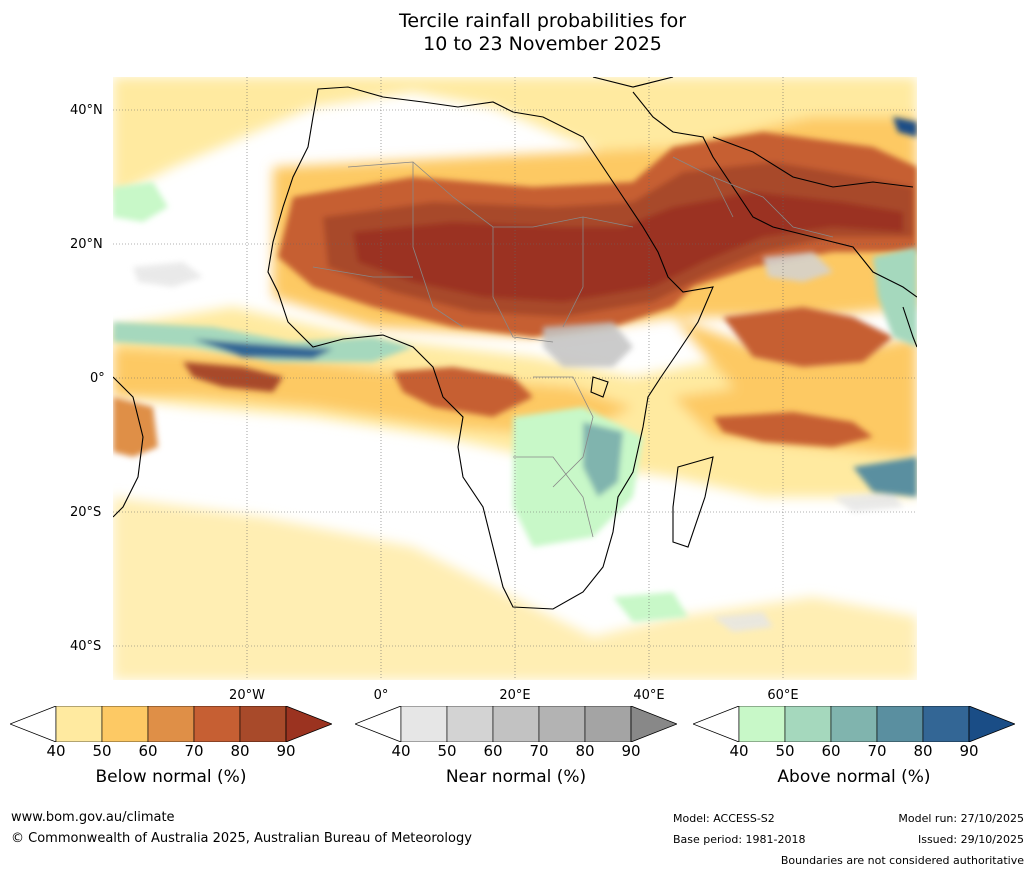  Describe the element at coordinates (171, 777) in the screenshot. I see `below-normal-title: Below normal (%)` at that location.